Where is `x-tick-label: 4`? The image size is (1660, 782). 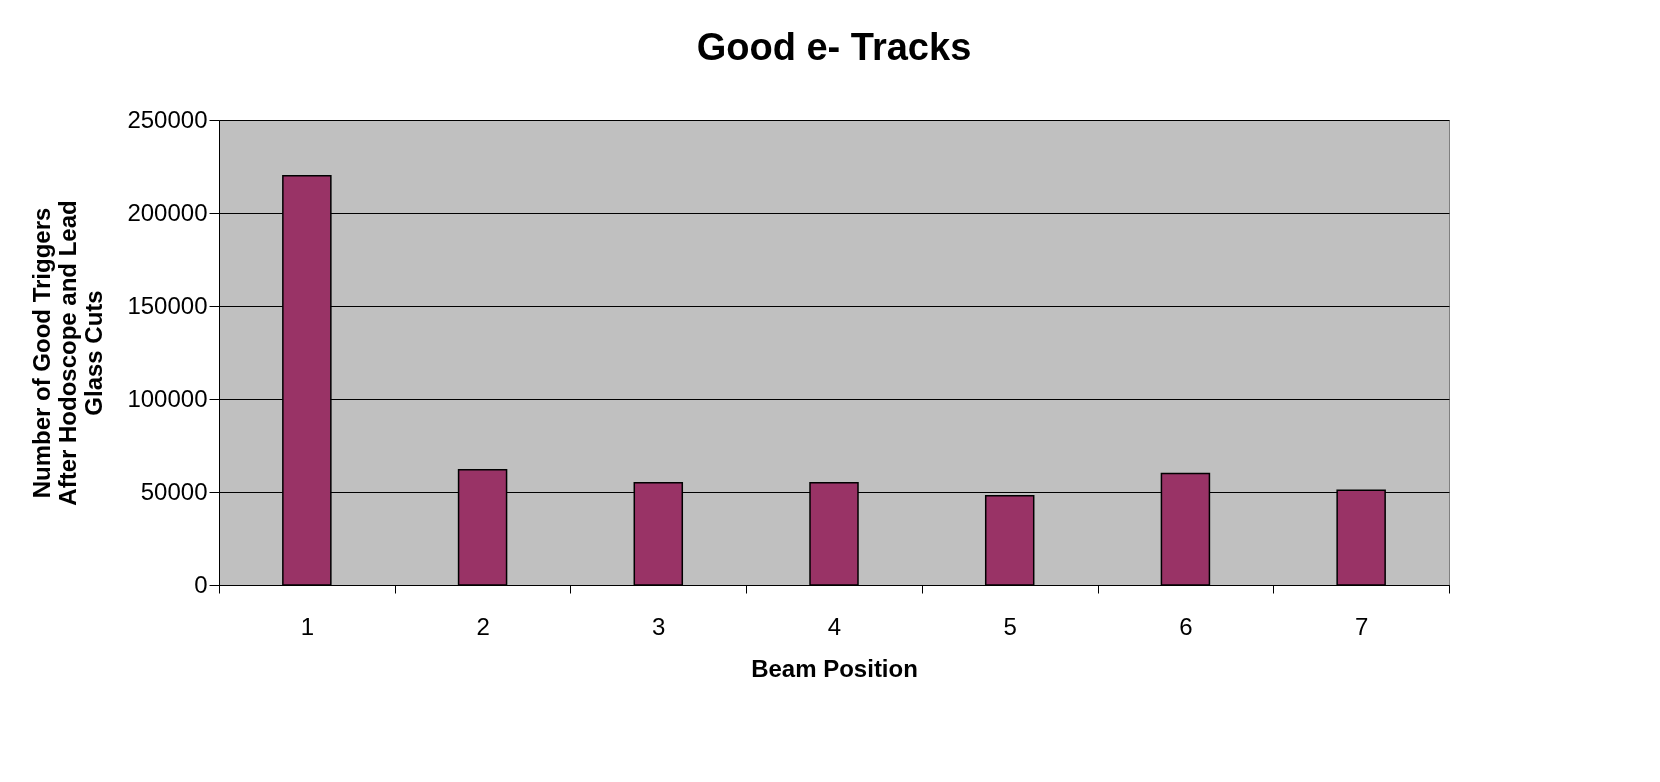
x-tick-label: 4 is located at coordinates (834, 626).